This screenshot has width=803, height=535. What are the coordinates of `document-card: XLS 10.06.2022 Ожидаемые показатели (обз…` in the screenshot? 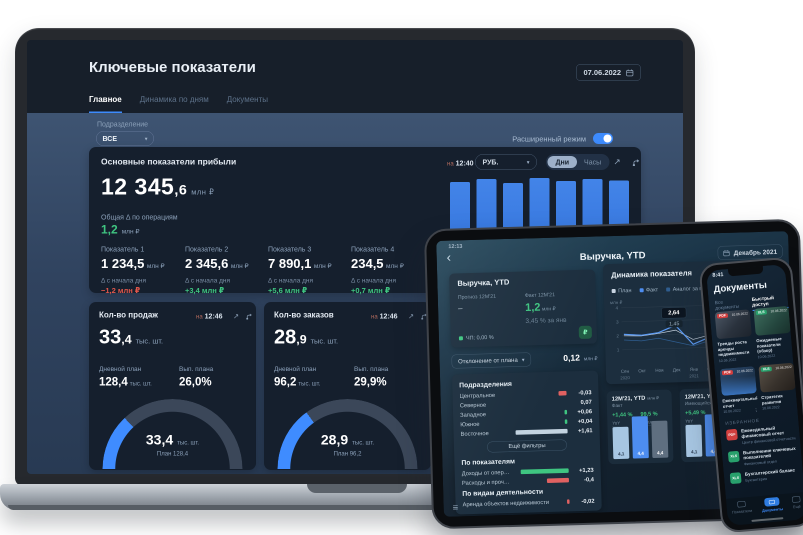 It's located at (772, 332).